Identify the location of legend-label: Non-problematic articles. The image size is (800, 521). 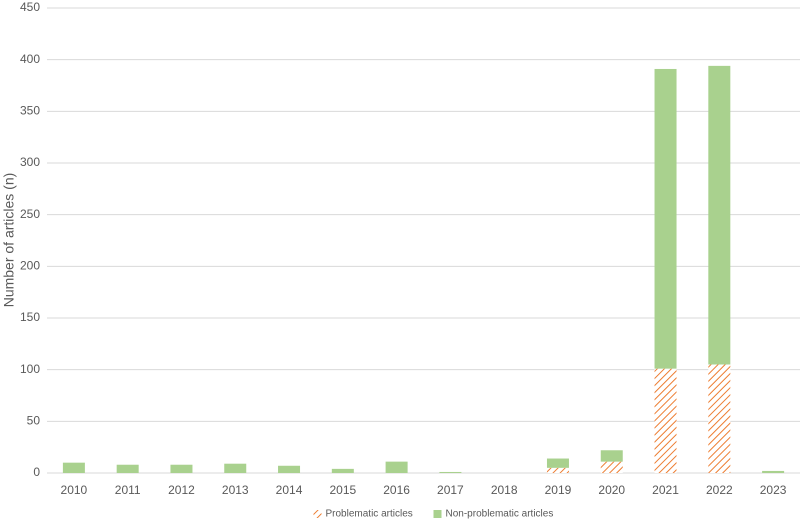
(500, 514).